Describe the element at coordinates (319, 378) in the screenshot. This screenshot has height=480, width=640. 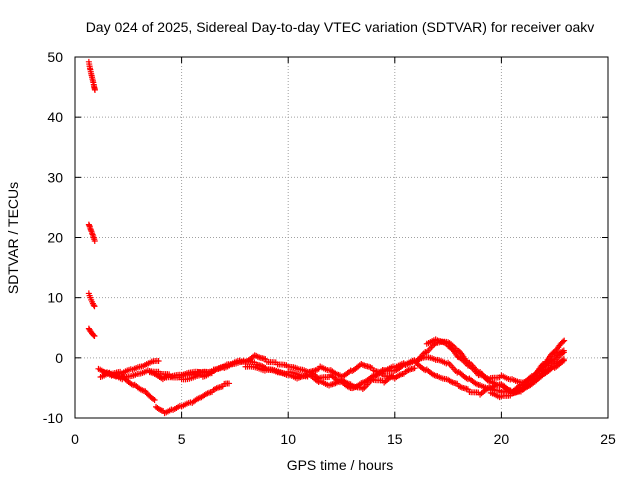
I see `series-track-g` at that location.